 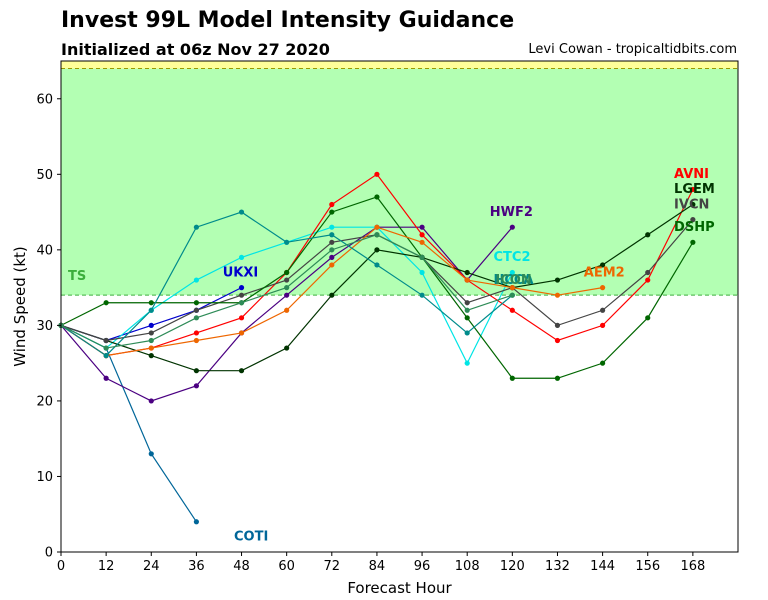 I want to click on x-tick-label: 24, so click(x=151, y=566).